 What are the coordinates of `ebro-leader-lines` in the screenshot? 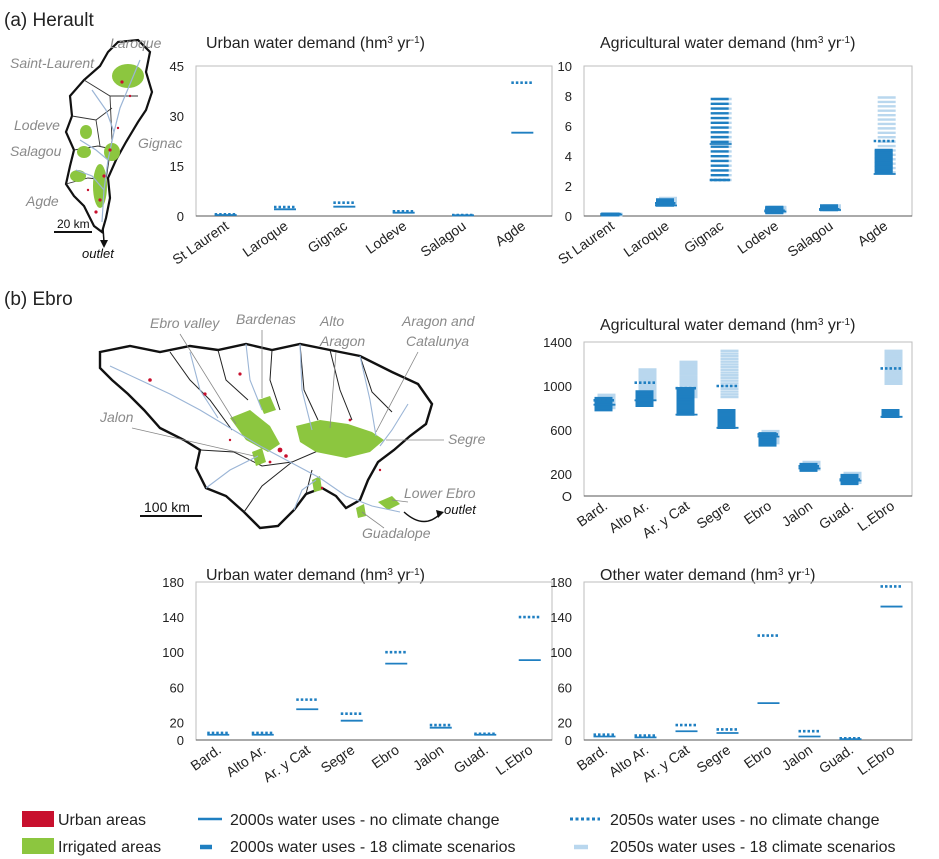 It's located at (287, 429).